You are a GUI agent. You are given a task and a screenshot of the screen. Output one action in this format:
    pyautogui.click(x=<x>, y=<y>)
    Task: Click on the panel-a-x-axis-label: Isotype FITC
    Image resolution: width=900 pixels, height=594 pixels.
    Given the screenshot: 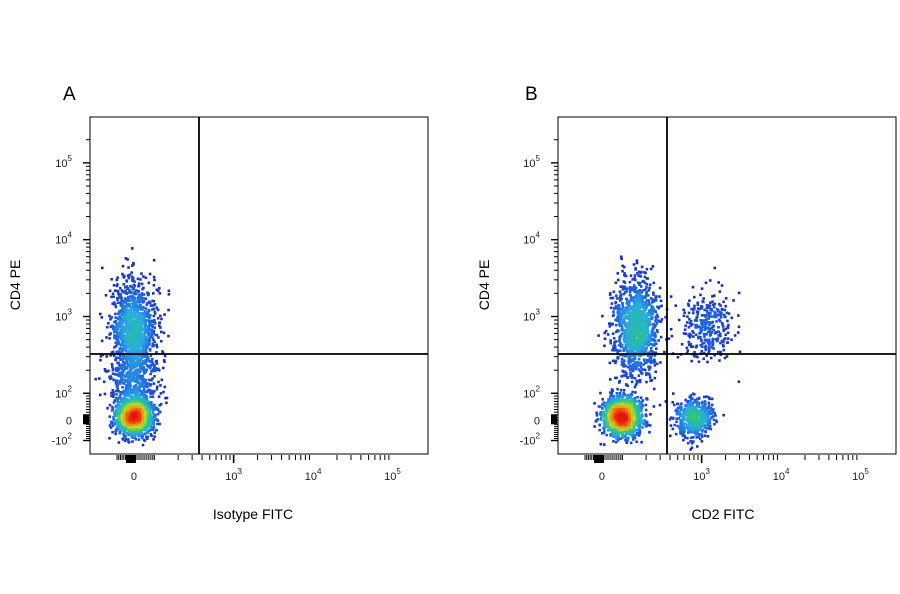 What is the action you would take?
    pyautogui.click(x=253, y=514)
    